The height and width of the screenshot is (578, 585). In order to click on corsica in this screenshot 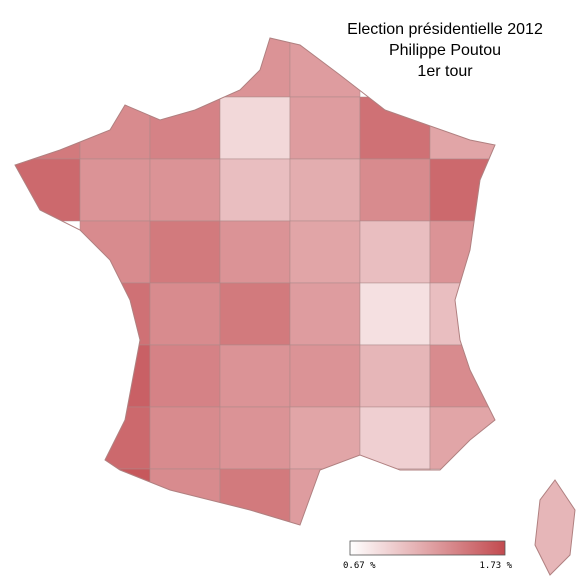, I will do `click(555, 527)`.